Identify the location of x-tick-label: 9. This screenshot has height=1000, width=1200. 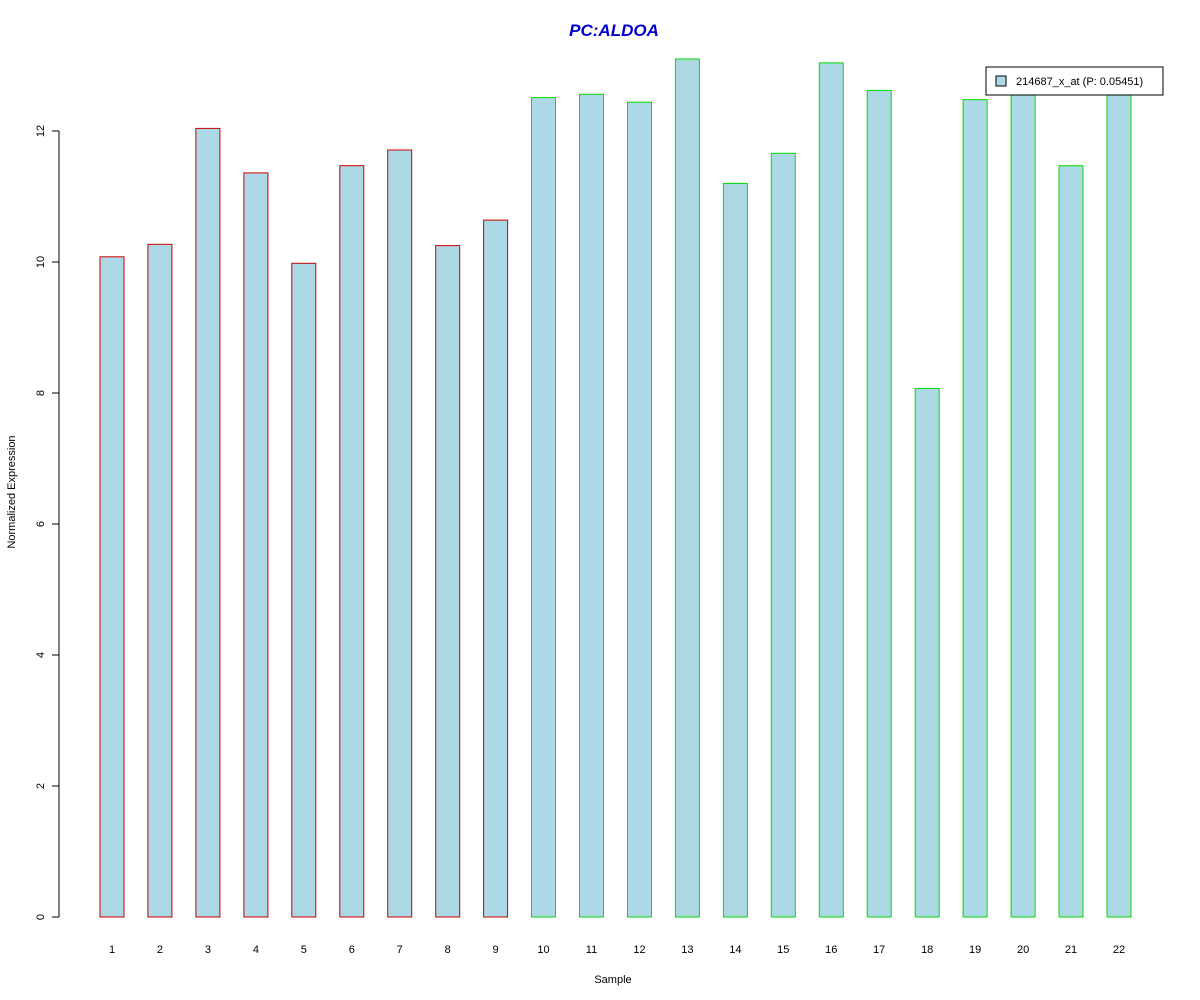
(496, 950).